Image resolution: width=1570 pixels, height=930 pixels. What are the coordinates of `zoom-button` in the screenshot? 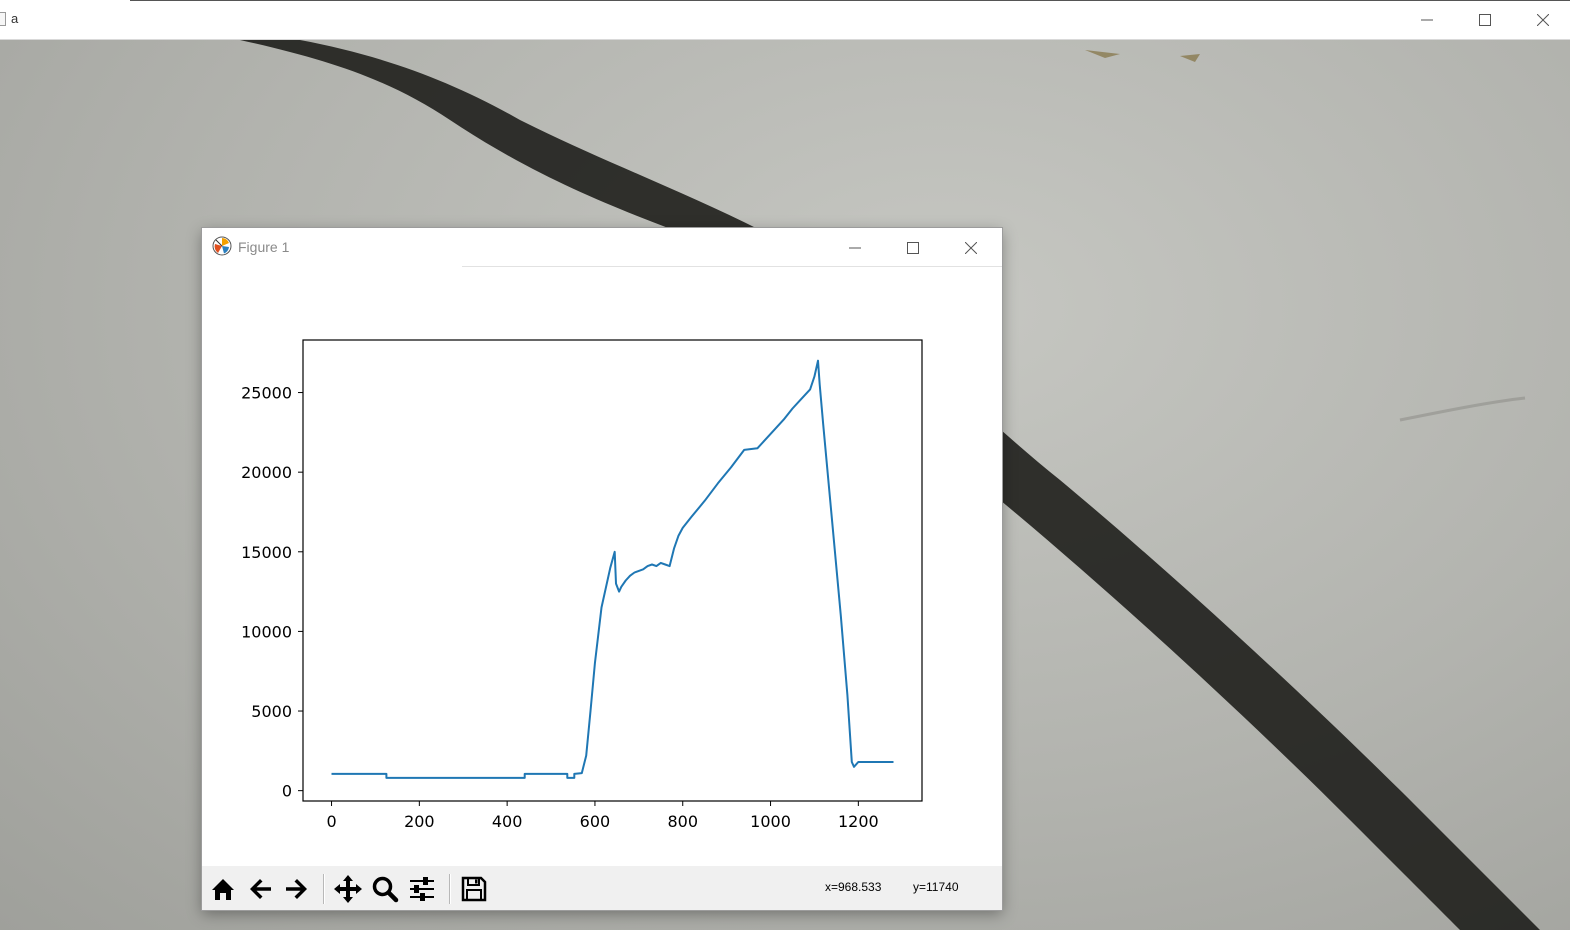 It's located at (385, 889).